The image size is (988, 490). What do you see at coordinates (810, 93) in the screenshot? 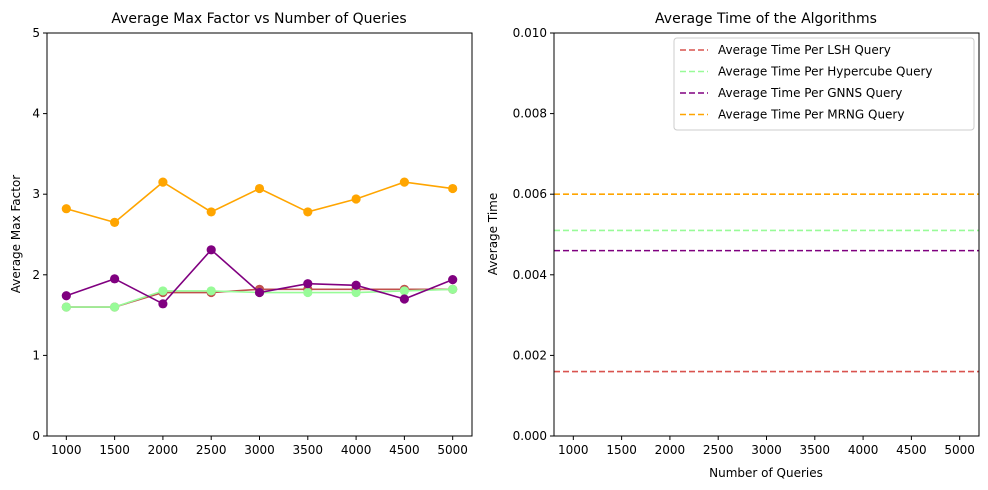
I see `legend-label: Average Time Per GNNS Query` at bounding box center [810, 93].